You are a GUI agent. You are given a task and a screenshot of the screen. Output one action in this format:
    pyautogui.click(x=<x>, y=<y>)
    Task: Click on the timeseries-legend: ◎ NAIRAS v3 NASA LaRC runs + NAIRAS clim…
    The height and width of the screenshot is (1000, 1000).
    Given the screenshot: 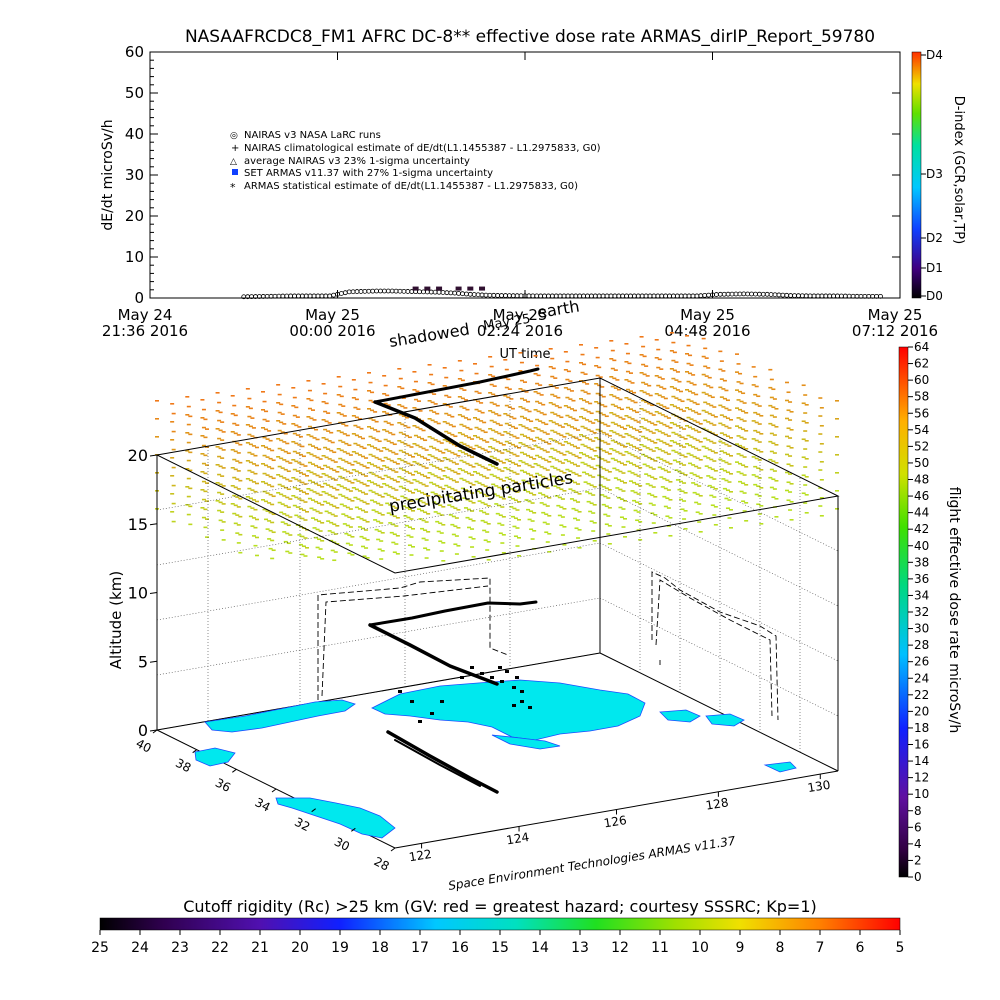 What is the action you would take?
    pyautogui.click(x=415, y=162)
    